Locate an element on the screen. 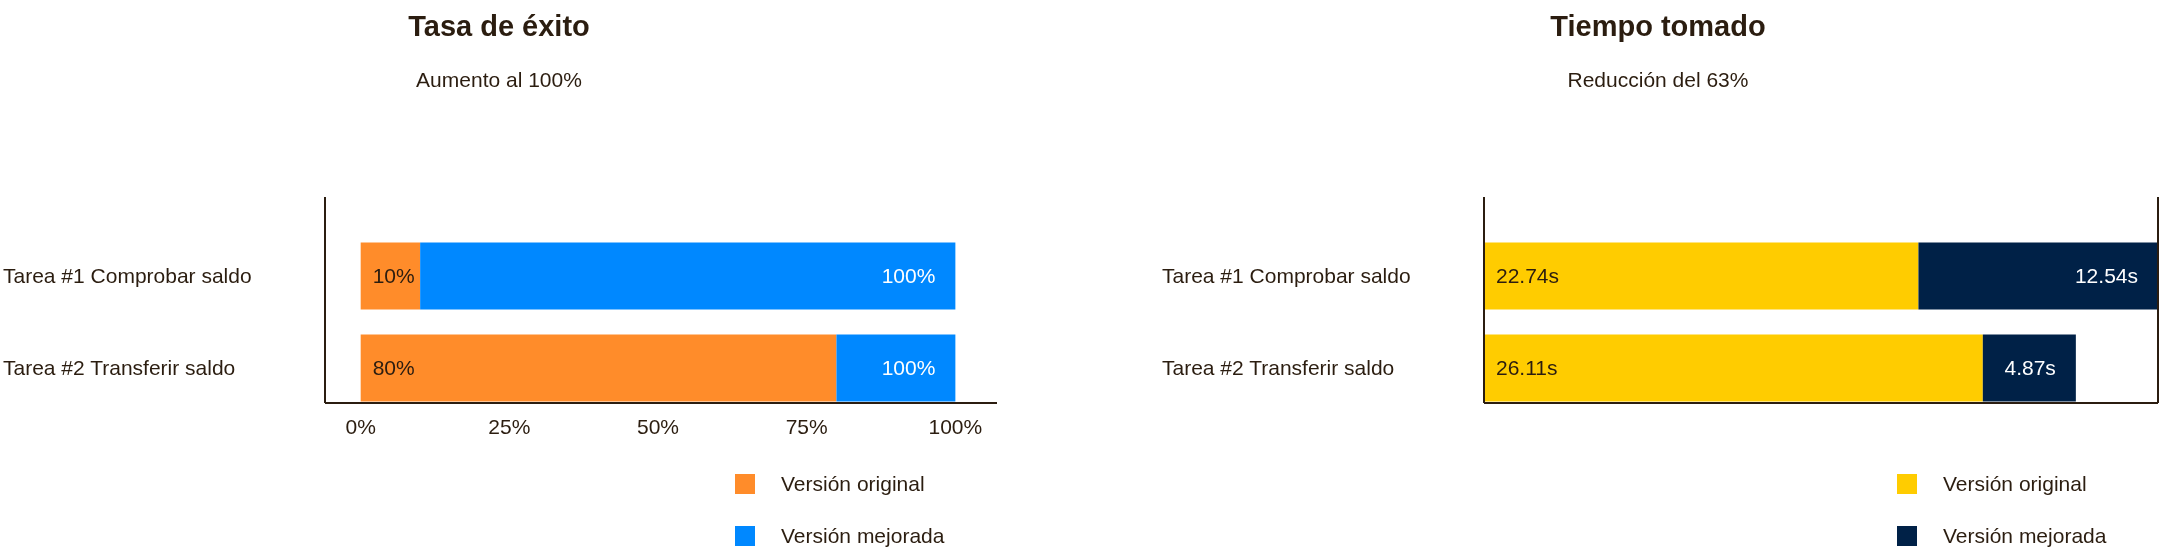 This screenshot has width=2162, height=554. chart-subtitle: Reducción del 63% is located at coordinates (1658, 79).